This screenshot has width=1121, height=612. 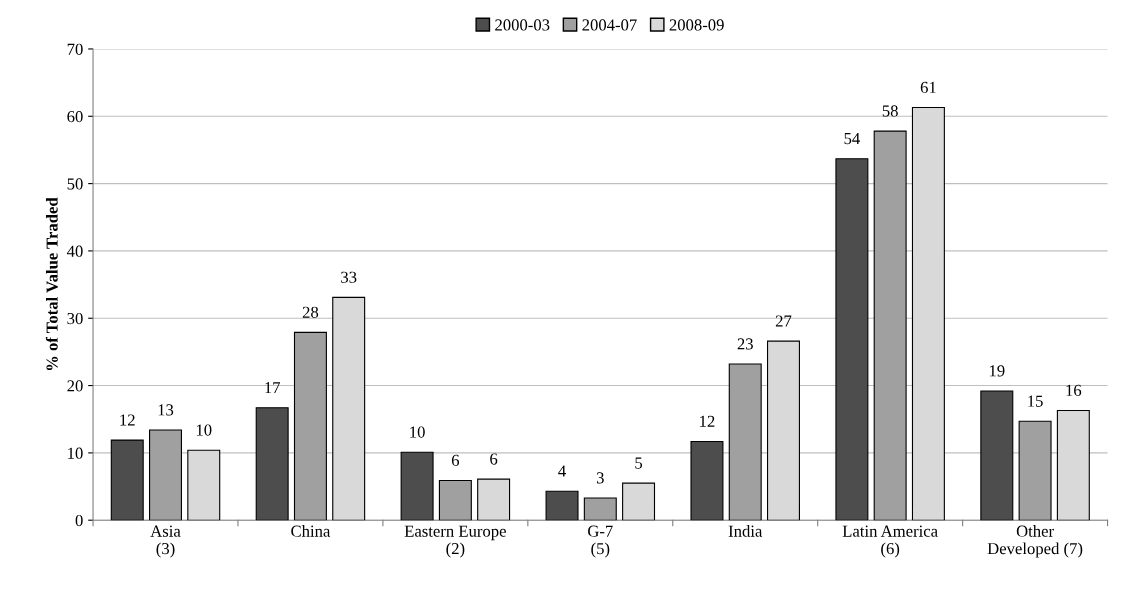 What do you see at coordinates (75, 386) in the screenshot?
I see `y-tick-label: 20` at bounding box center [75, 386].